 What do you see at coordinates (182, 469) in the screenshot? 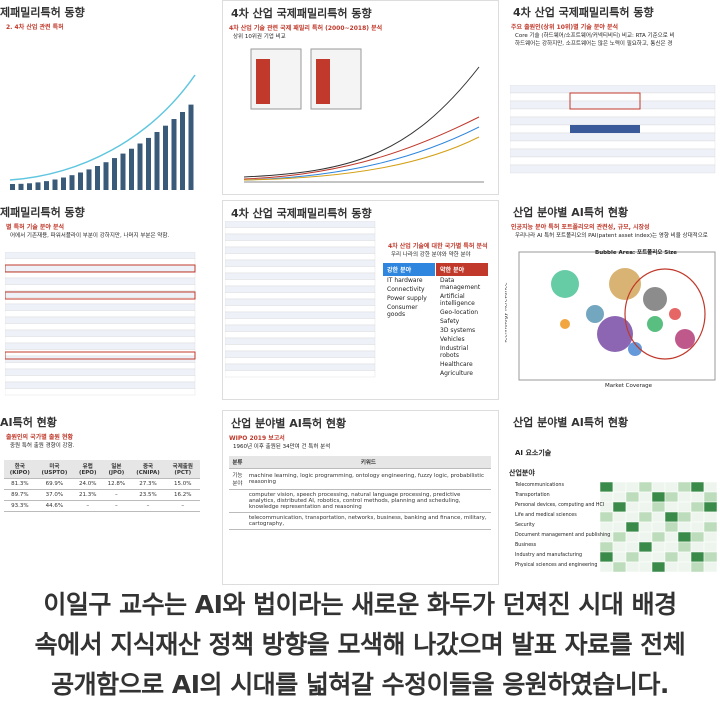
I see `table-cell: 국제출원(PCT)` at bounding box center [182, 469].